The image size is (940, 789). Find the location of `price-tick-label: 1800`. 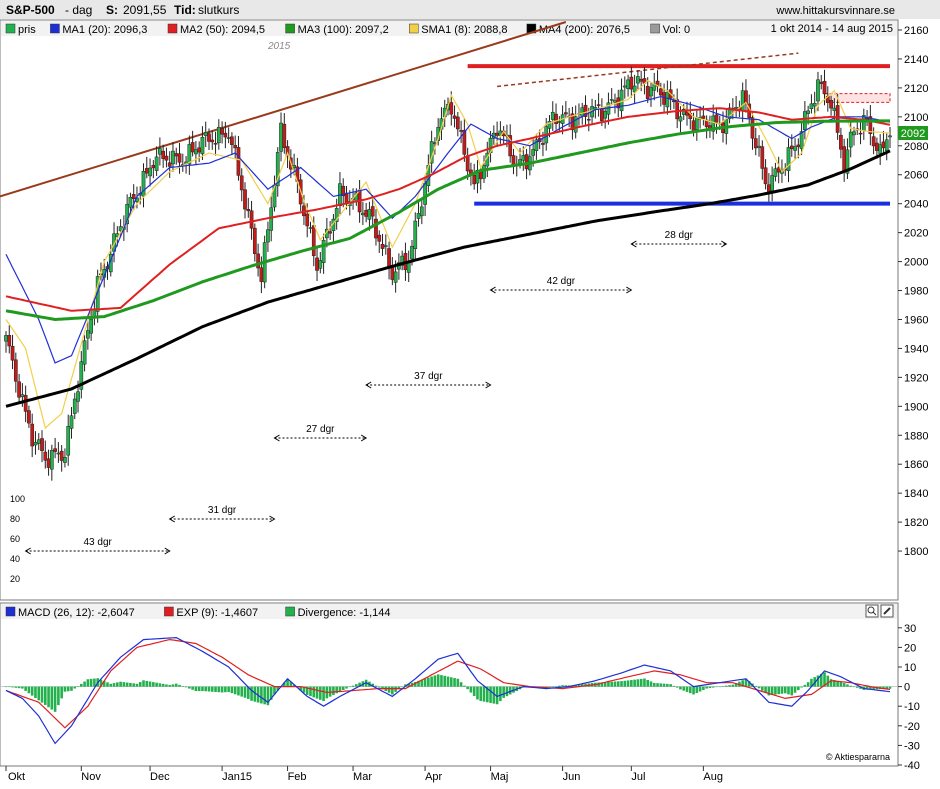

price-tick-label: 1800 is located at coordinates (916, 552).